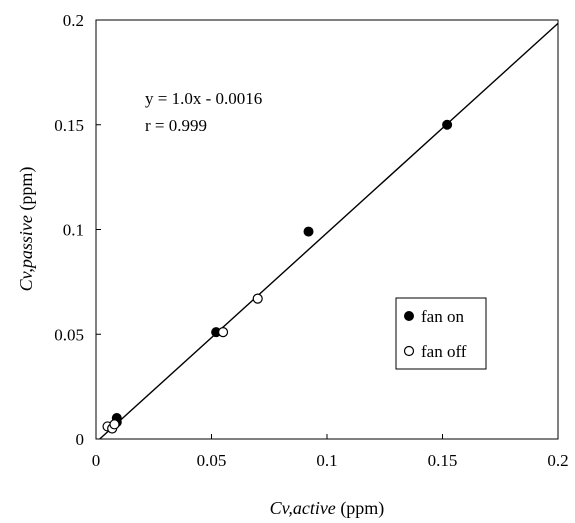 This screenshot has height=523, width=575. Describe the element at coordinates (409, 351) in the screenshot. I see `legend-marker-fan-off` at that location.